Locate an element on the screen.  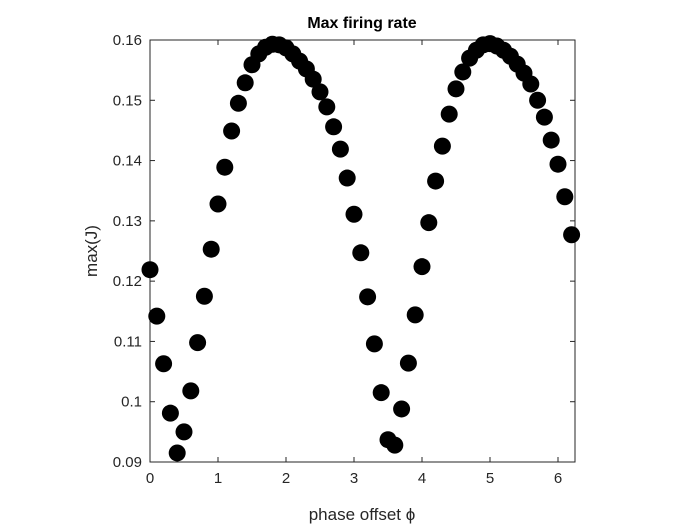
x-tick-label: 2 is located at coordinates (286, 478).